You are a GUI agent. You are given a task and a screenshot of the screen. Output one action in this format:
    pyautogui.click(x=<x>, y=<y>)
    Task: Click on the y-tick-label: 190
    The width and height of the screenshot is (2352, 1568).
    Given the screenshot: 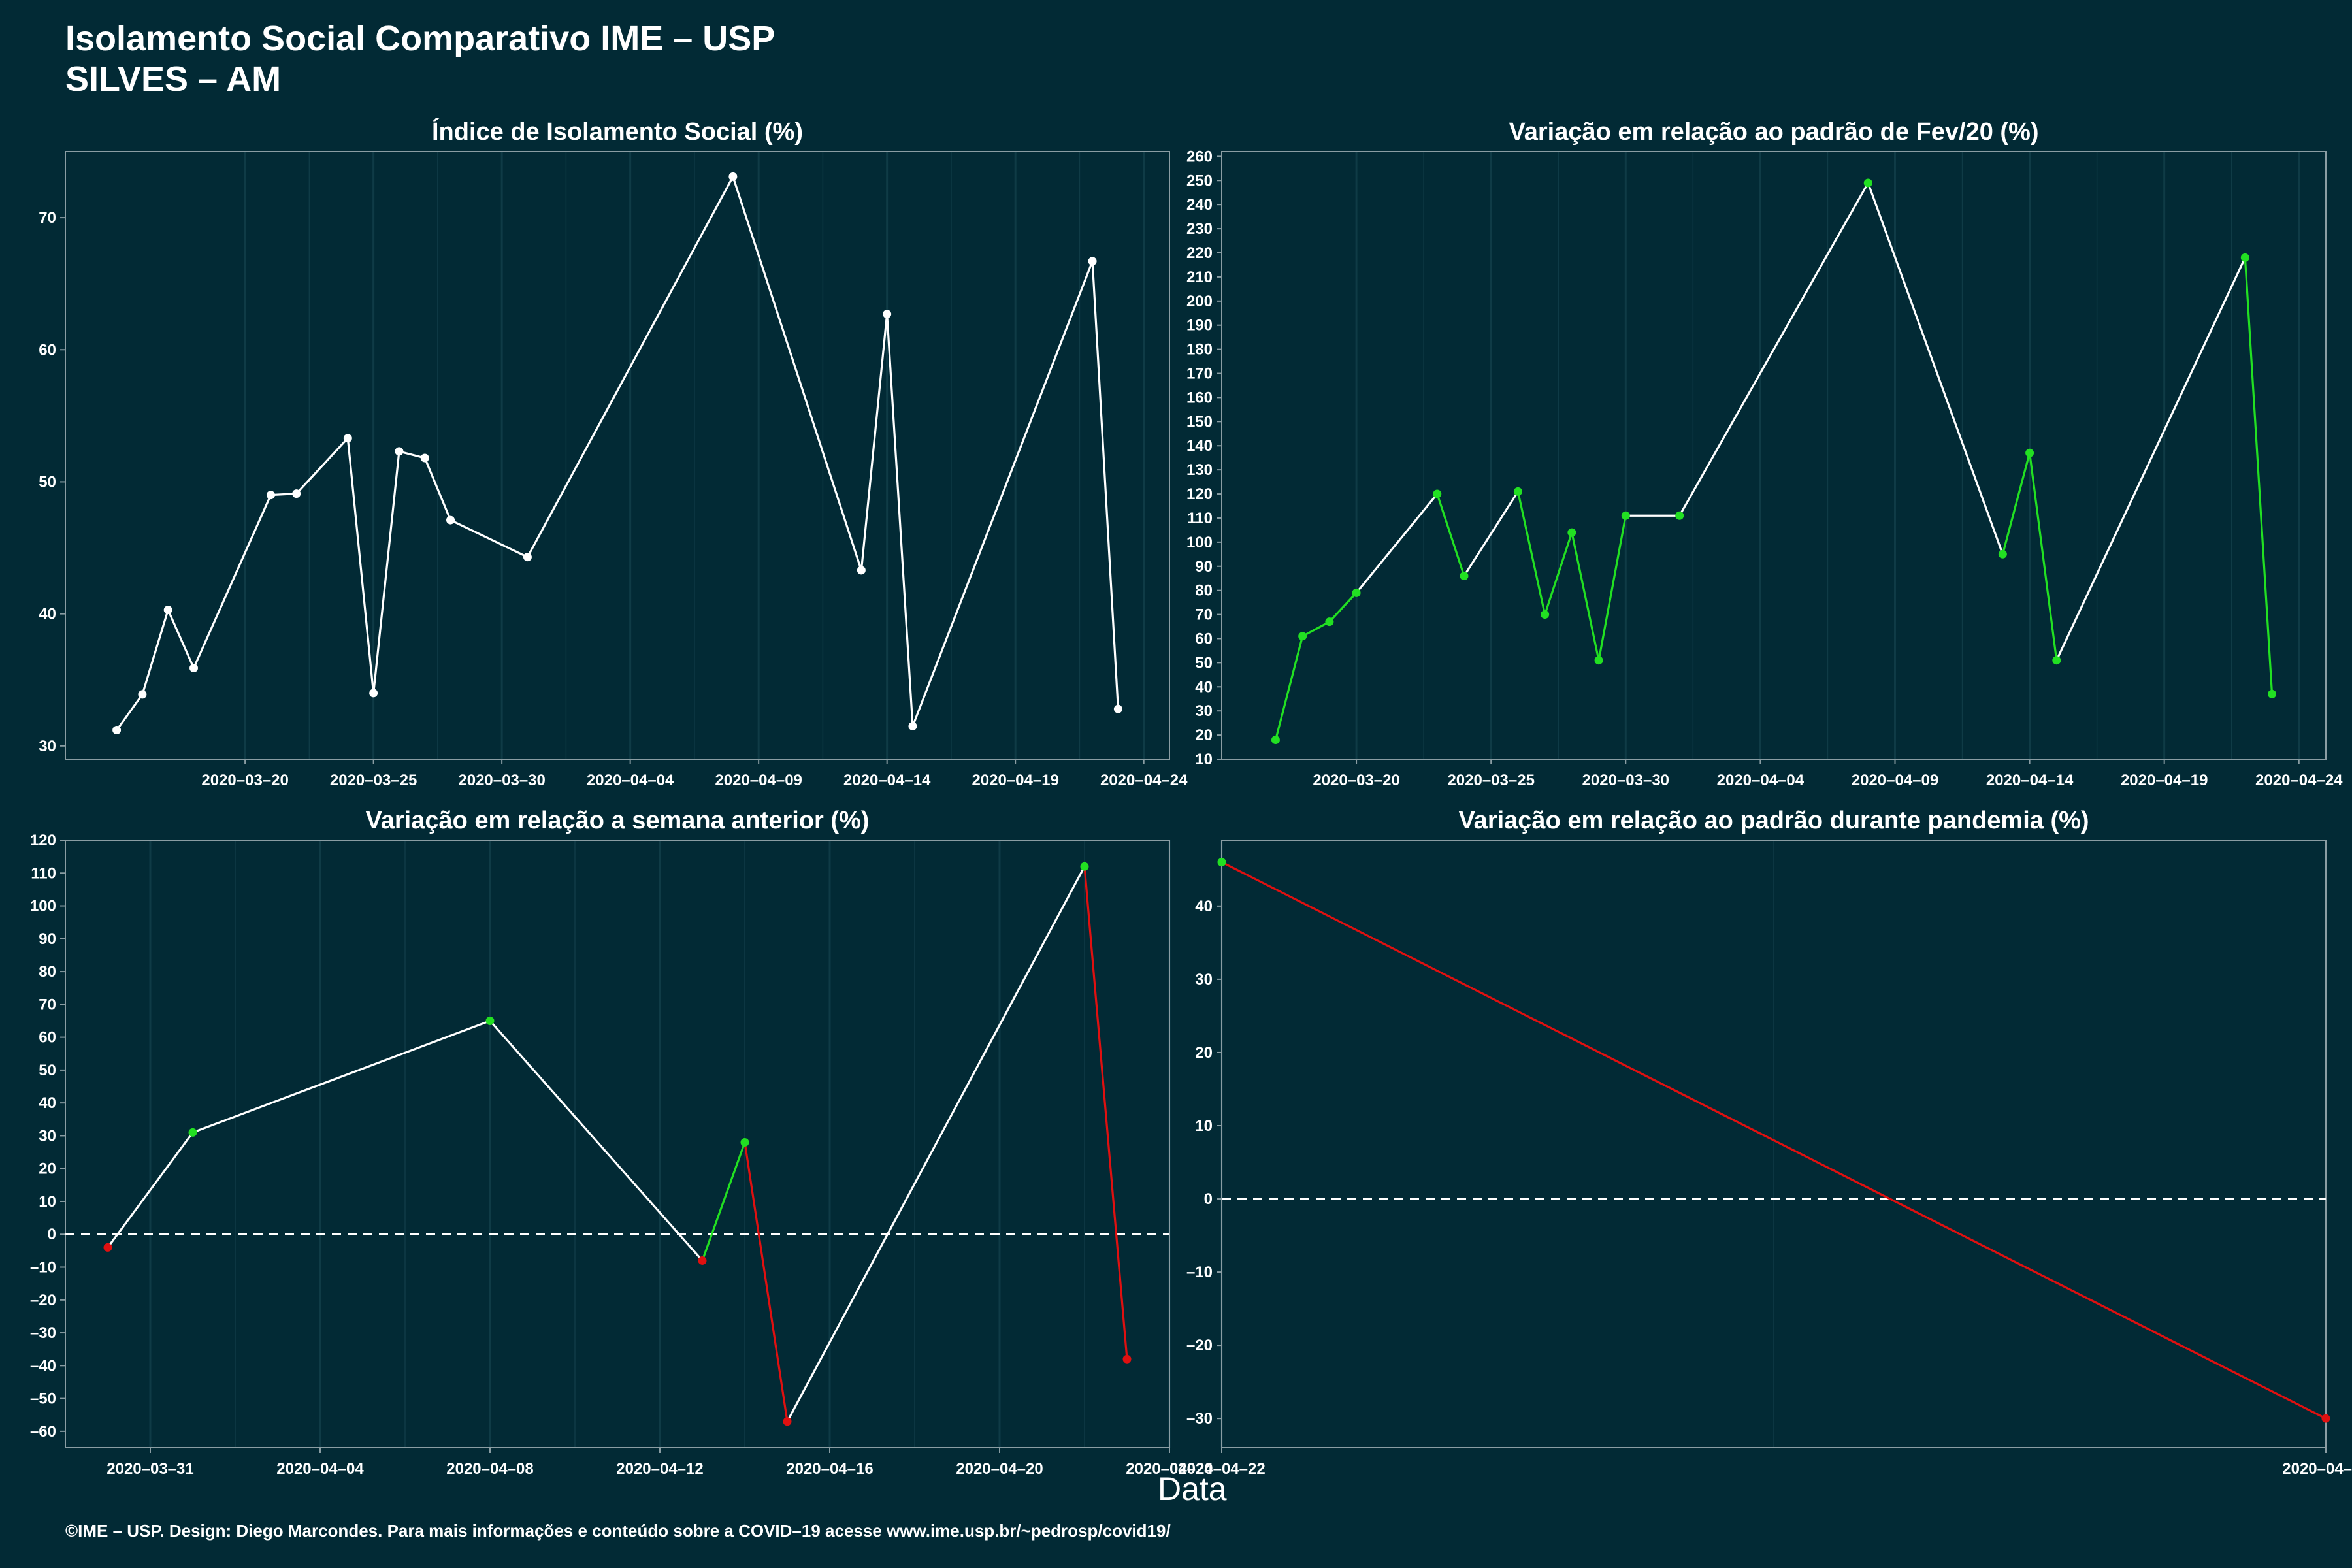 What is the action you would take?
    pyautogui.click(x=1199, y=326)
    